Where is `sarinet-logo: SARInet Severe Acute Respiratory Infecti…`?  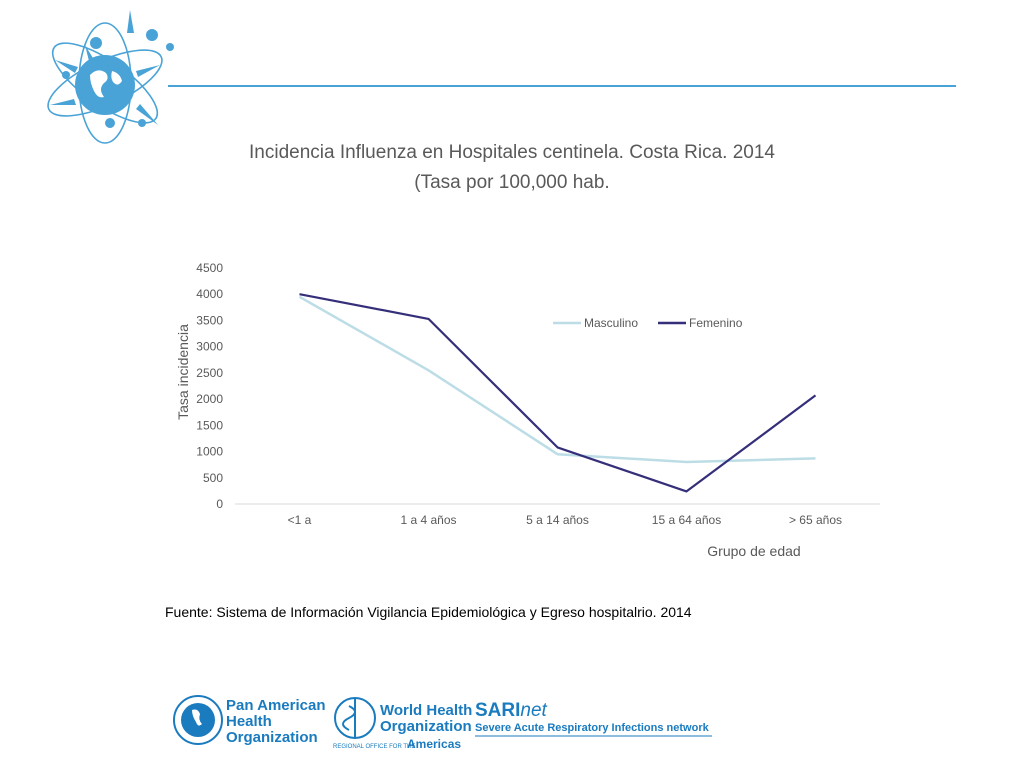 sarinet-logo: SARInet Severe Acute Respiratory Infecti… is located at coordinates (593, 718).